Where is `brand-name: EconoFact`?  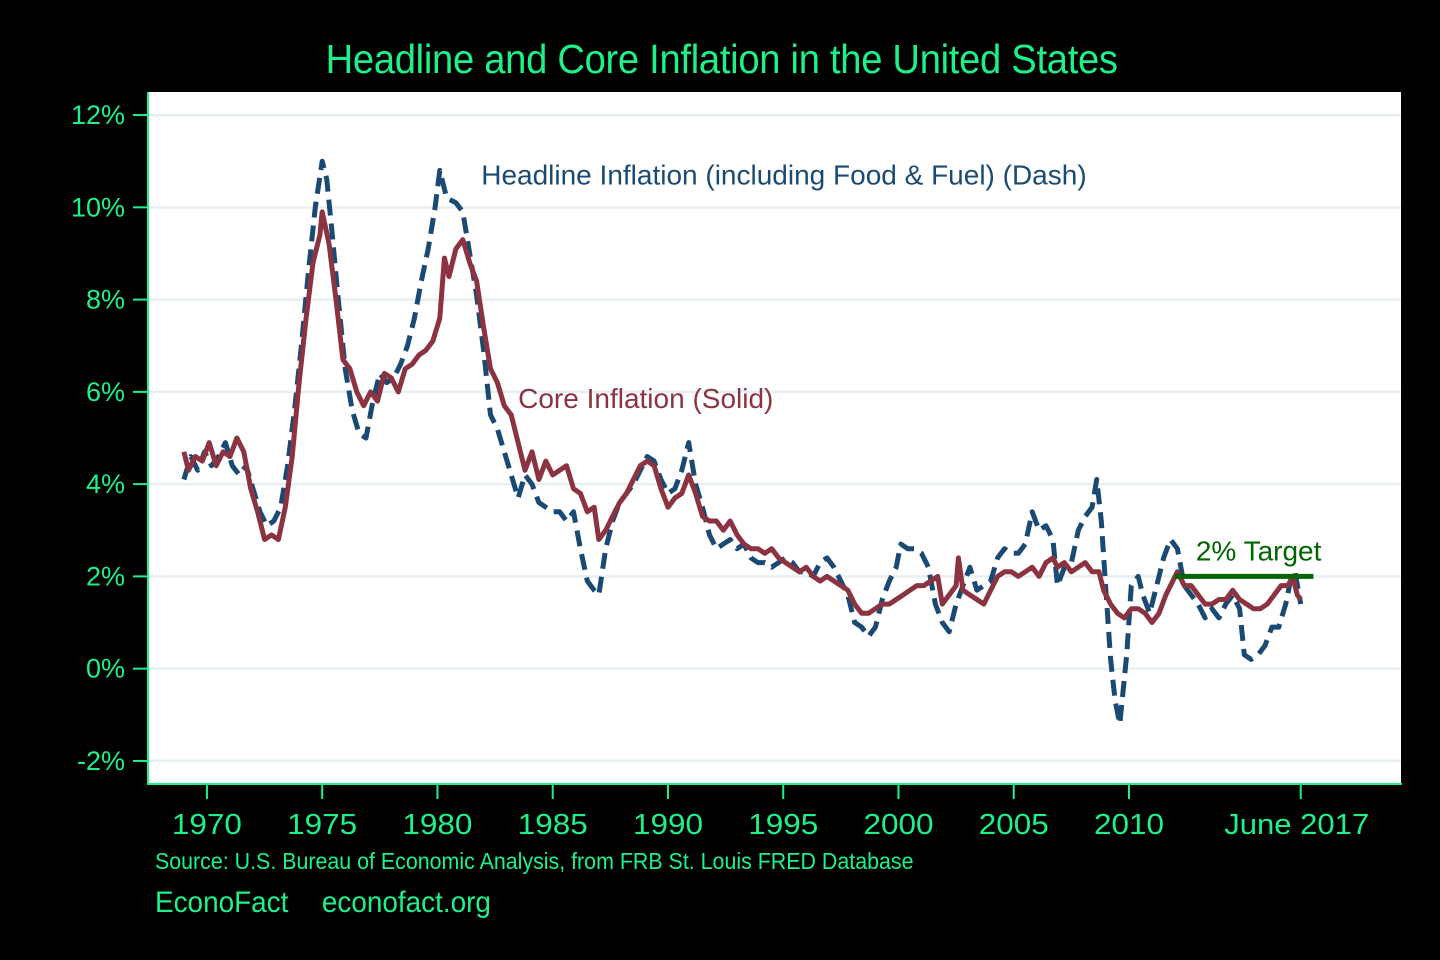
brand-name: EconoFact is located at coordinates (222, 902).